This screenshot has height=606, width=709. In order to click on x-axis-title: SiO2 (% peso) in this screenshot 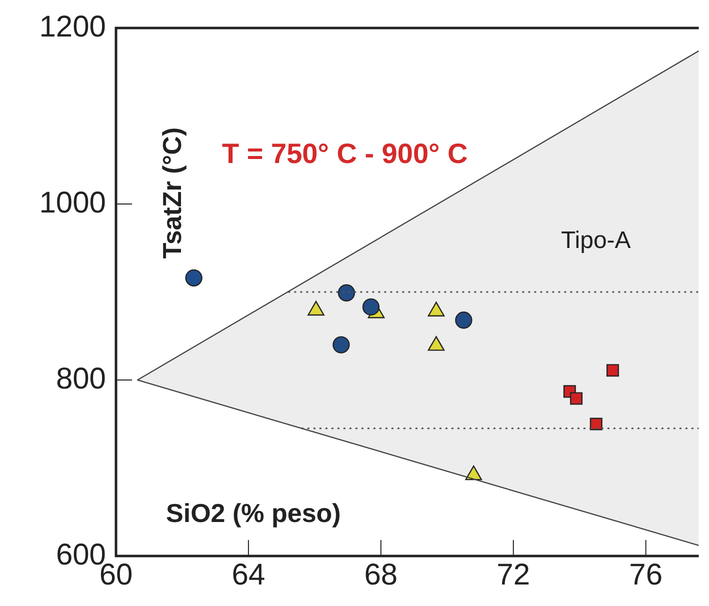, I will do `click(253, 513)`.